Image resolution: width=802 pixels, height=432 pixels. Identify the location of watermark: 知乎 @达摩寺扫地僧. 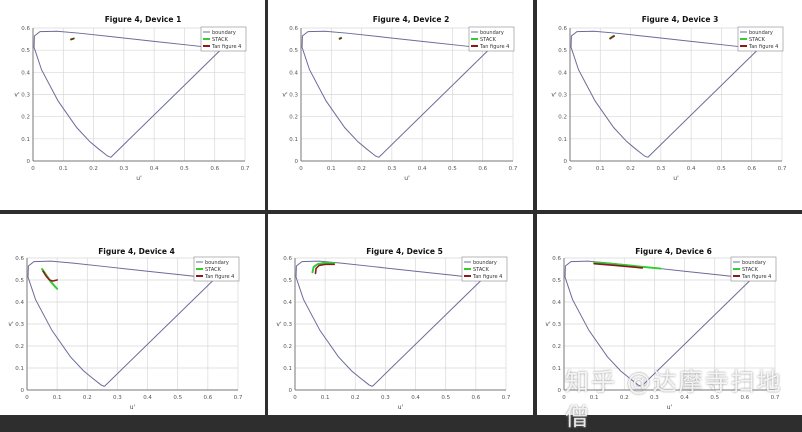
(674, 399).